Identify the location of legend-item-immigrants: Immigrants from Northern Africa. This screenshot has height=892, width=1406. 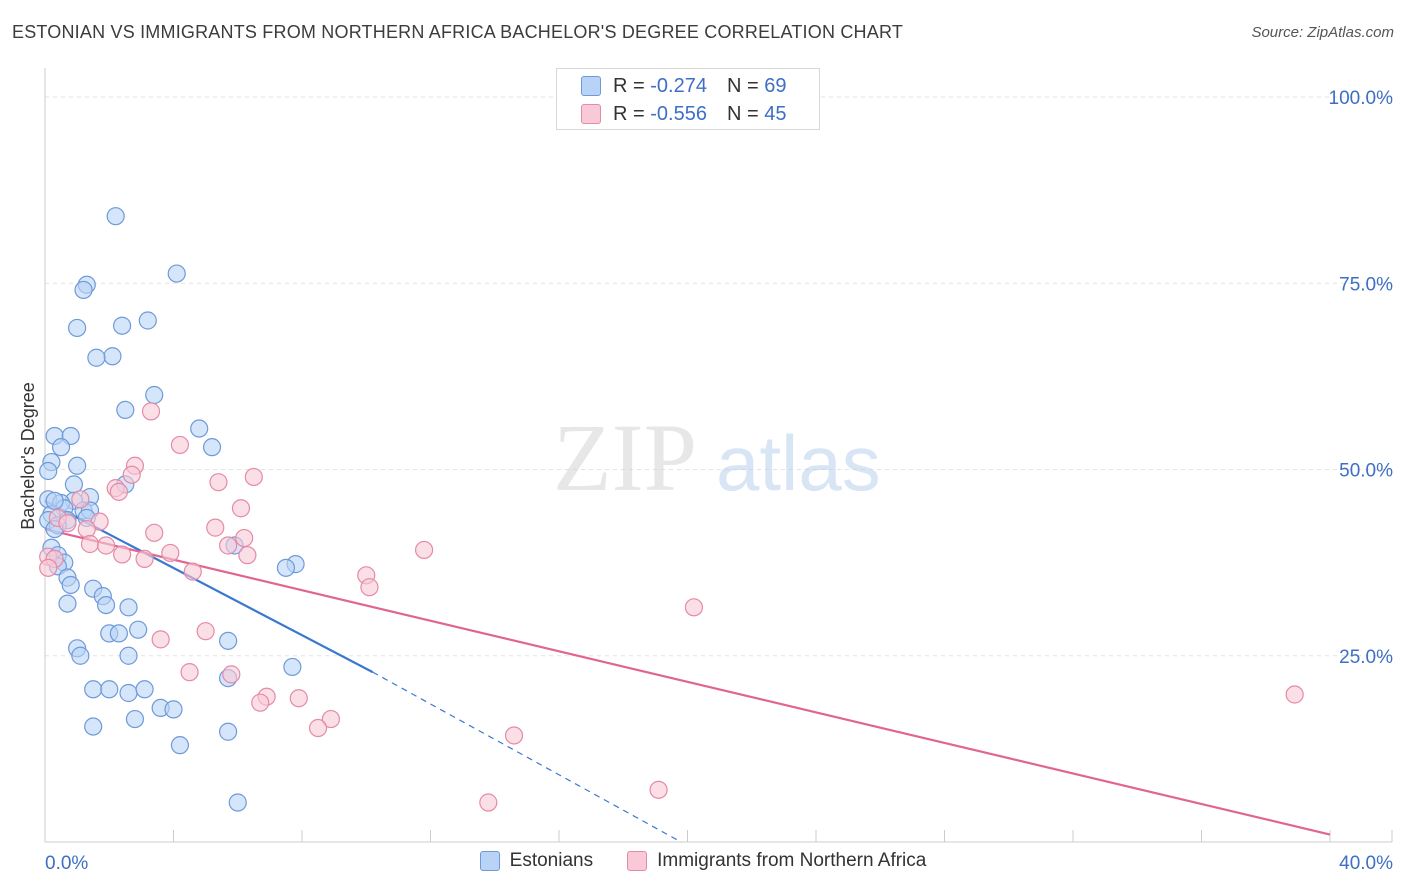
(776, 861).